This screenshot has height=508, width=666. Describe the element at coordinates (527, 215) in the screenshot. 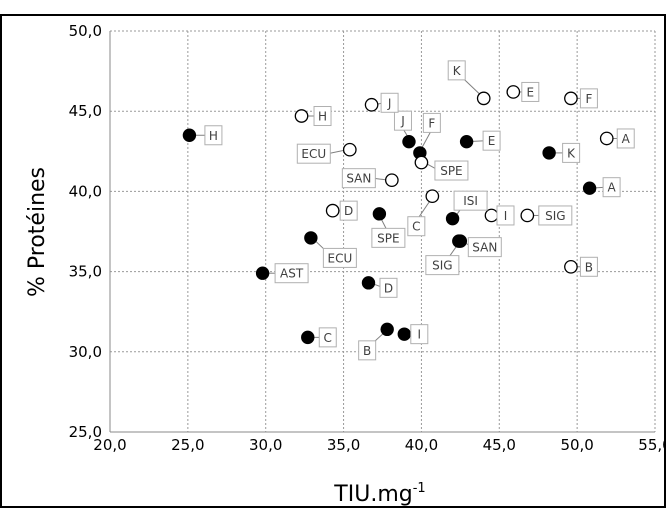

I see `point-open-sig` at that location.